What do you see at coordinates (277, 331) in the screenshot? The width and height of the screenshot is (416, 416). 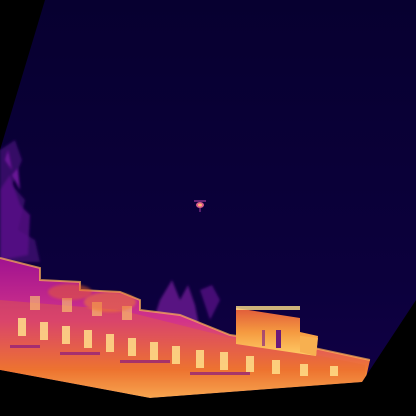 I see `rooftop-structure` at bounding box center [277, 331].